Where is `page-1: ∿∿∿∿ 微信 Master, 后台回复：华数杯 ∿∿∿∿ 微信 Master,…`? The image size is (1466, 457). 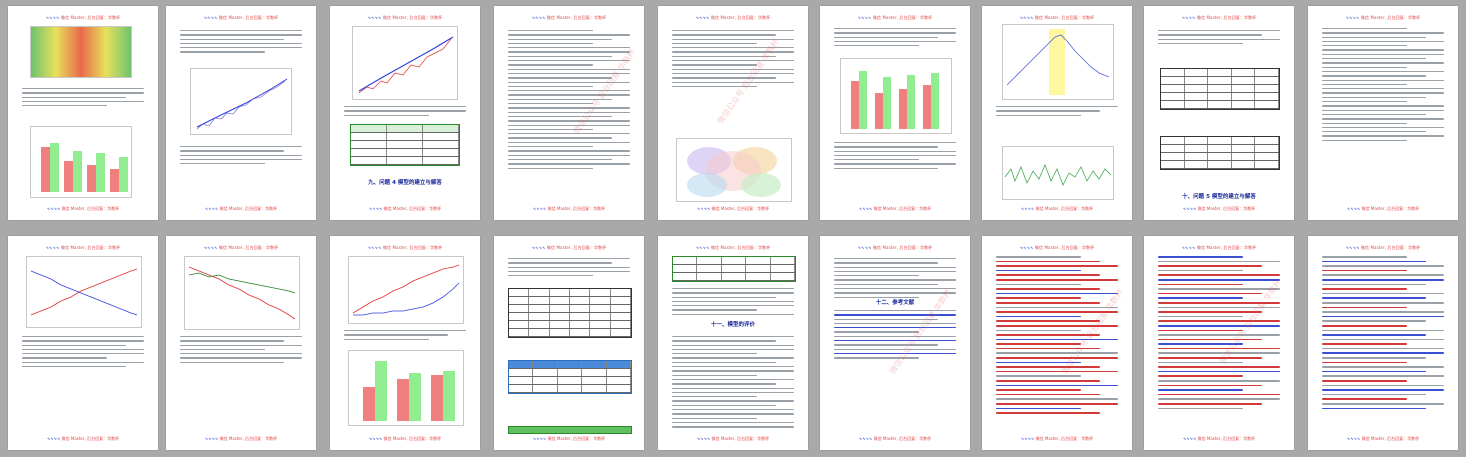
page-1: ∿∿∿∿ 微信 Master, 后台回复：华数杯 ∿∿∿∿ 微信 Master,… is located at coordinates (83, 113).